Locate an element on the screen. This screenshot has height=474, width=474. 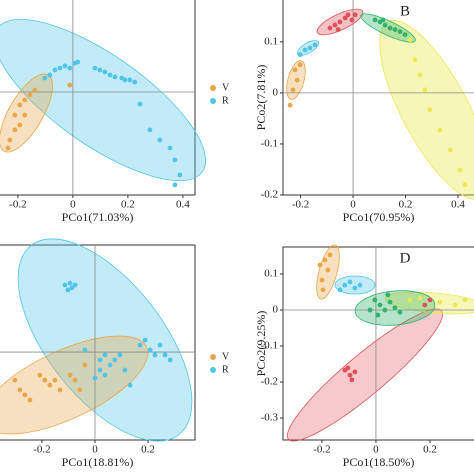
x-axis-label: PCo1(18.81%) is located at coordinates (98, 462).